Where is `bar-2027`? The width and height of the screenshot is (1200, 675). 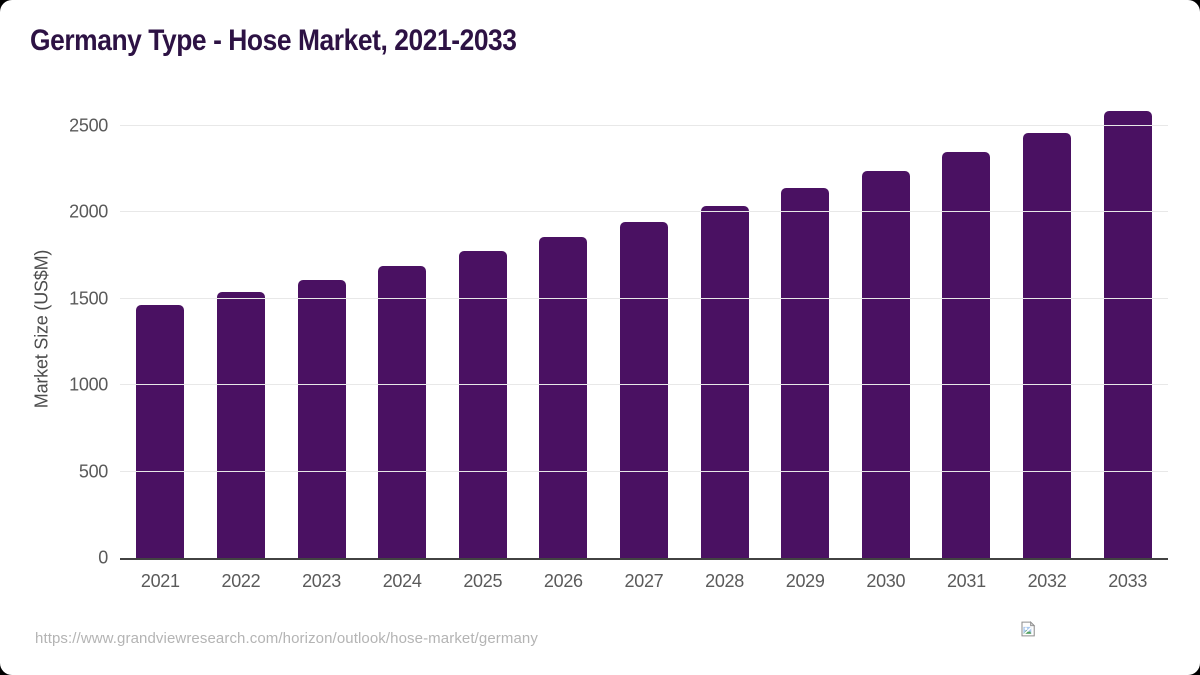 bar-2027 is located at coordinates (643, 389).